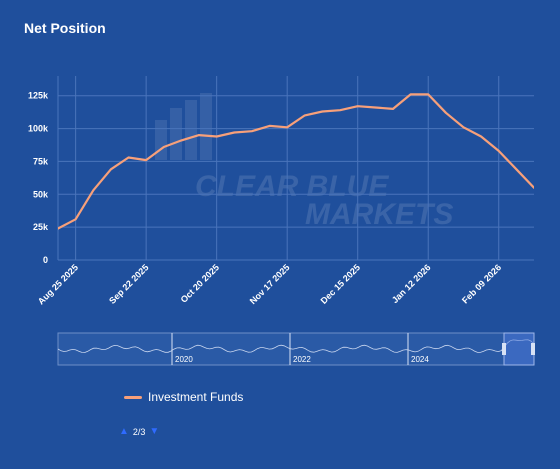  Describe the element at coordinates (65, 28) in the screenshot. I see `chart-title: Net Position` at that location.